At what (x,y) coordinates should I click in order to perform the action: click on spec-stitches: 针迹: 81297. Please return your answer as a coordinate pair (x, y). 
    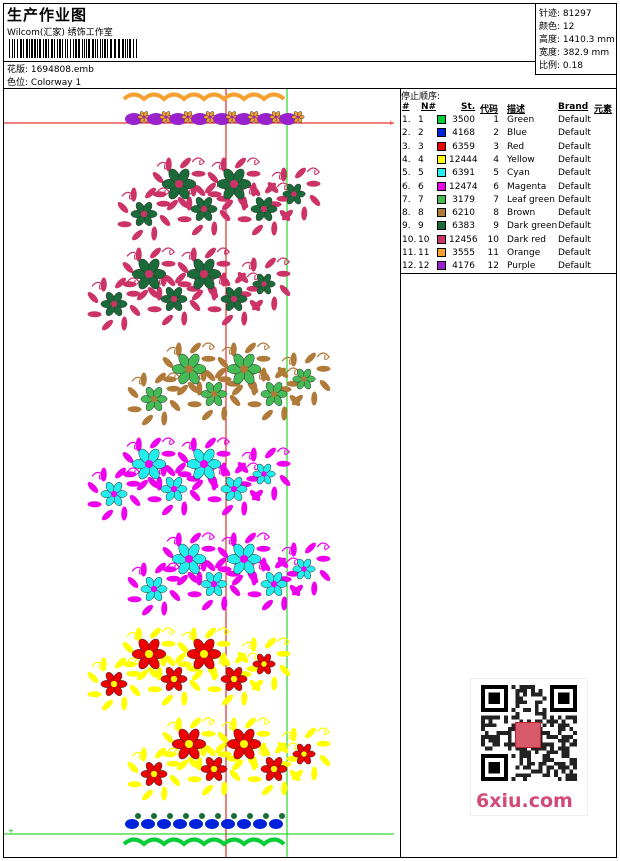
    Looking at the image, I should click on (565, 14).